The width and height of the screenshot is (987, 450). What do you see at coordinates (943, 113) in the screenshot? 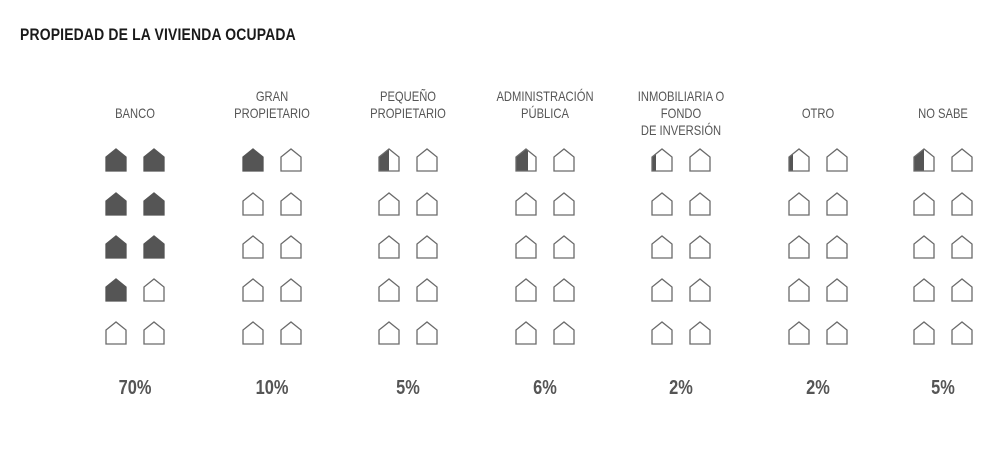
I see `category-label: NO SABE` at bounding box center [943, 113].